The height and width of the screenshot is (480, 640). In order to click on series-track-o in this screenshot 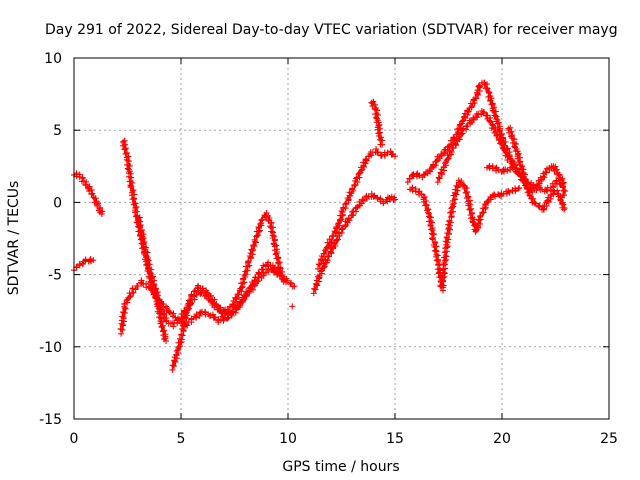, I will do `click(536, 168)`.